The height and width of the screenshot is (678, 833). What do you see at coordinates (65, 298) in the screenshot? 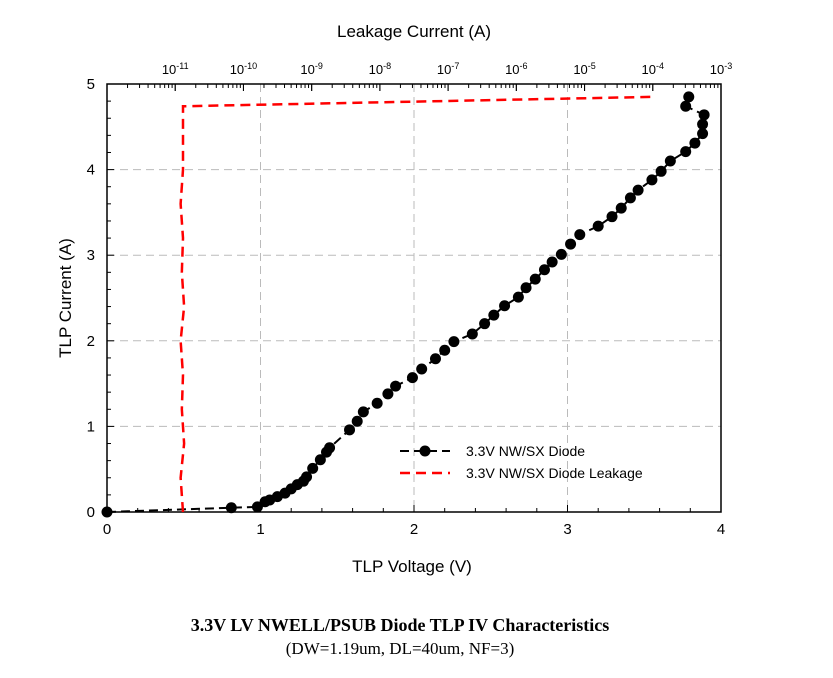
I see `y-axis-label: TLP Current (A)` at bounding box center [65, 298].